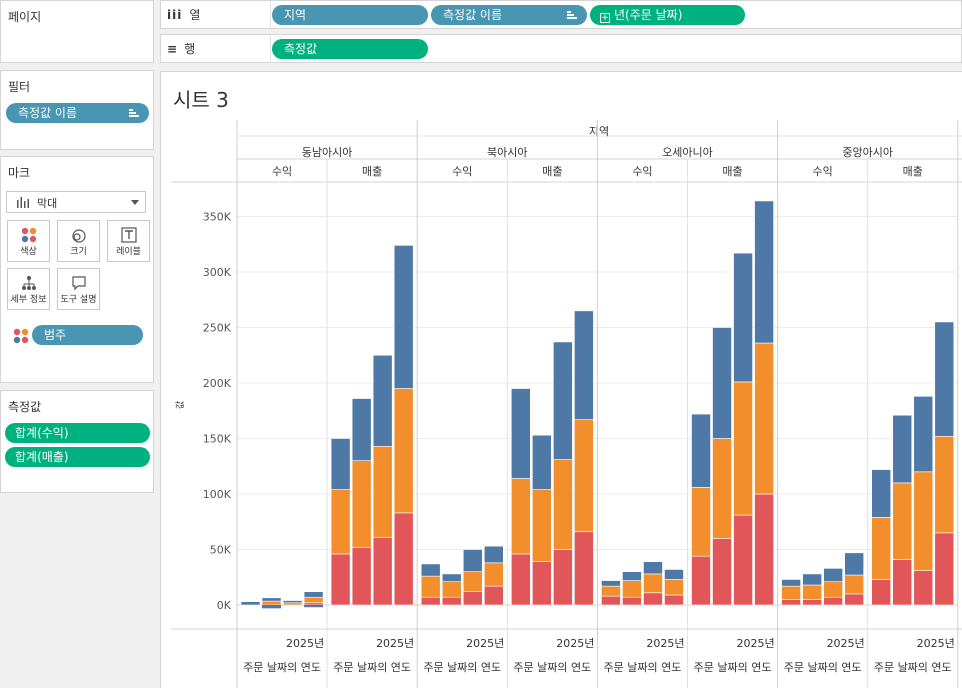 This screenshot has width=962, height=688. Describe the element at coordinates (665, 643) in the screenshot. I see `x-tick-label: 2025년` at that location.